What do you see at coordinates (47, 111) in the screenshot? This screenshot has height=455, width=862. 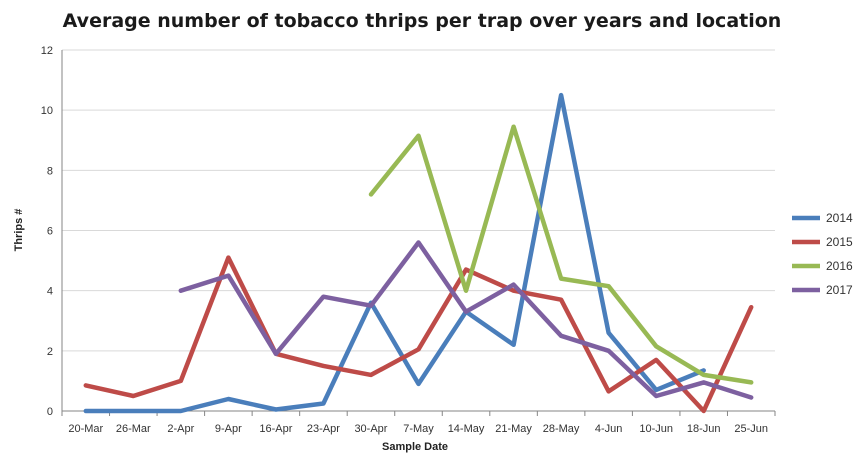 I see `y-tick-label: 10` at bounding box center [47, 111].